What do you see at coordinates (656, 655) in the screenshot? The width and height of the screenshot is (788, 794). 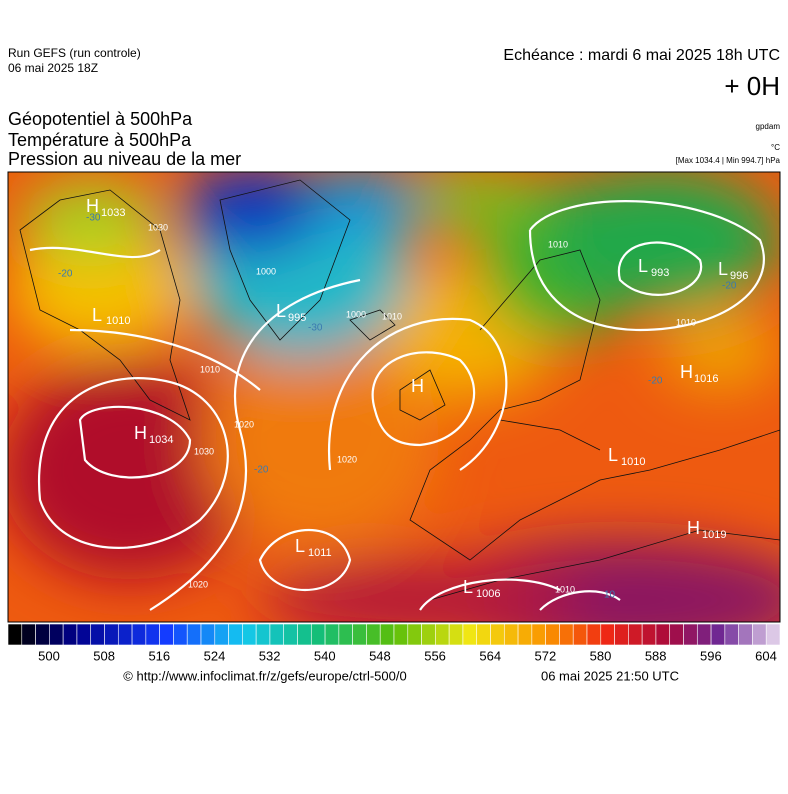 I see `colorbar-tick-label: 588` at bounding box center [656, 655].